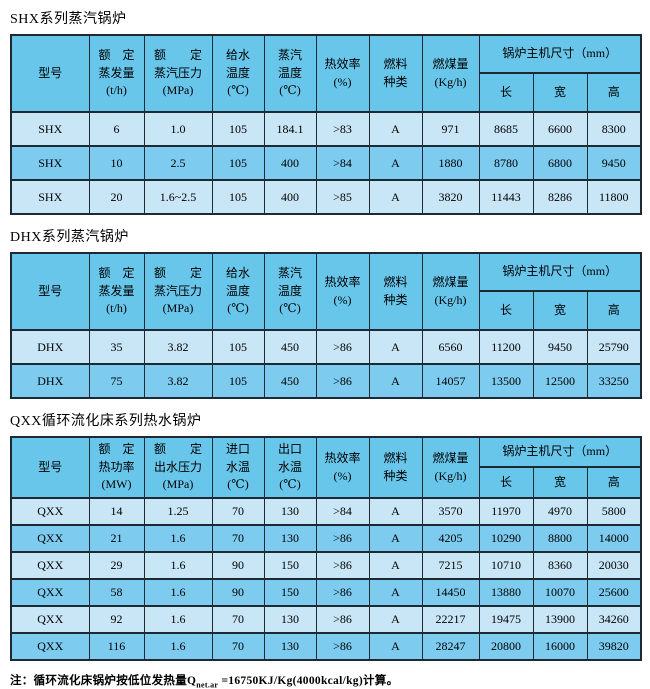 The image size is (650, 689). What do you see at coordinates (290, 197) in the screenshot?
I see `table-cell: 400` at bounding box center [290, 197].